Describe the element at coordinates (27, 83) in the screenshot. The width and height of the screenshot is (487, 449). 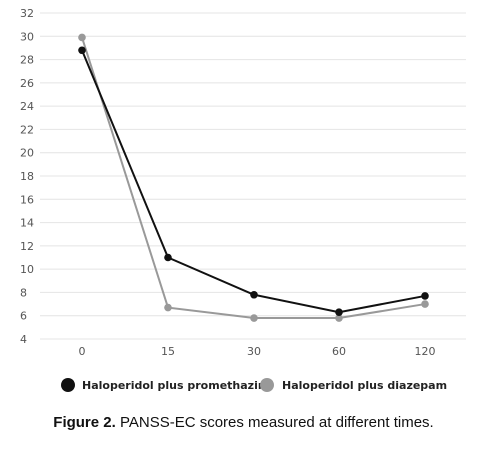
I see `y-tick-label: 26` at that location.